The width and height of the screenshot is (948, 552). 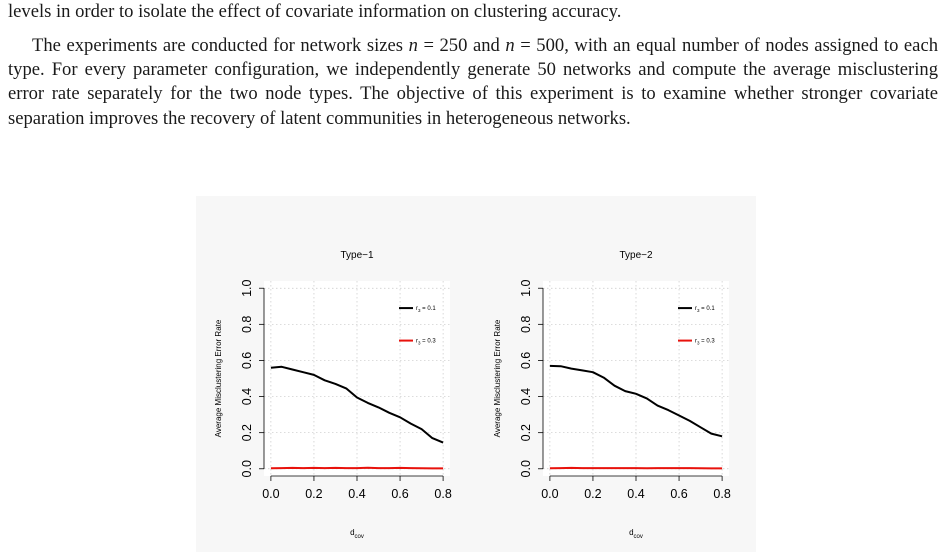 I want to click on text-fragment: and, so click(x=486, y=45).